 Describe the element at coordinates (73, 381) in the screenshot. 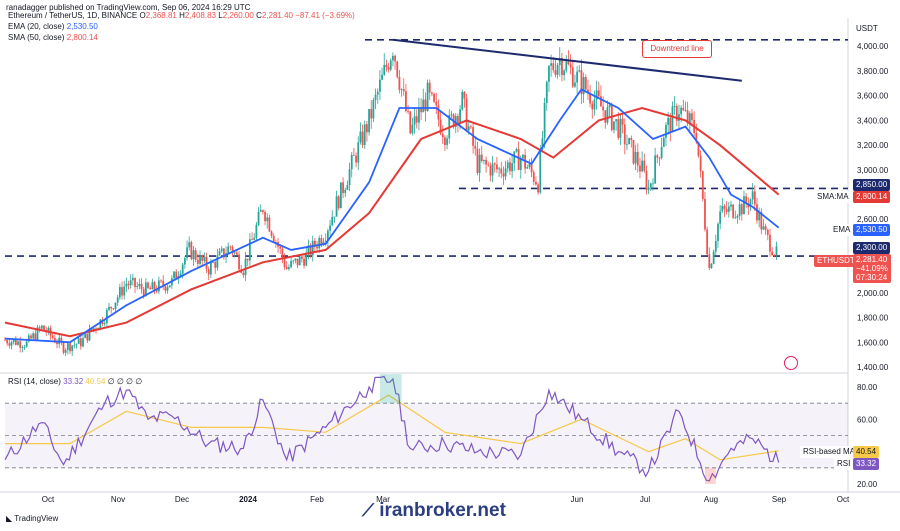

I see `rsi-legend-value: 33.32` at that location.